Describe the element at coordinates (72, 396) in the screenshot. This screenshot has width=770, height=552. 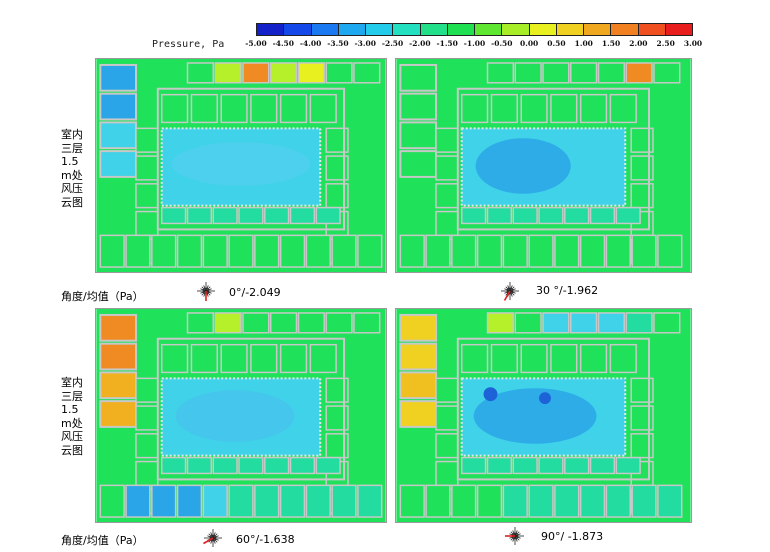
I see `side-label-line: 三层` at that location.